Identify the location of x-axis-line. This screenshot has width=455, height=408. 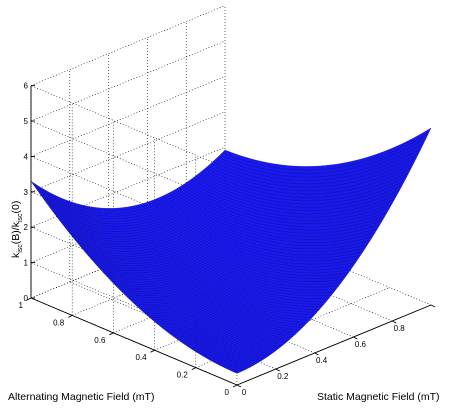
(334, 345).